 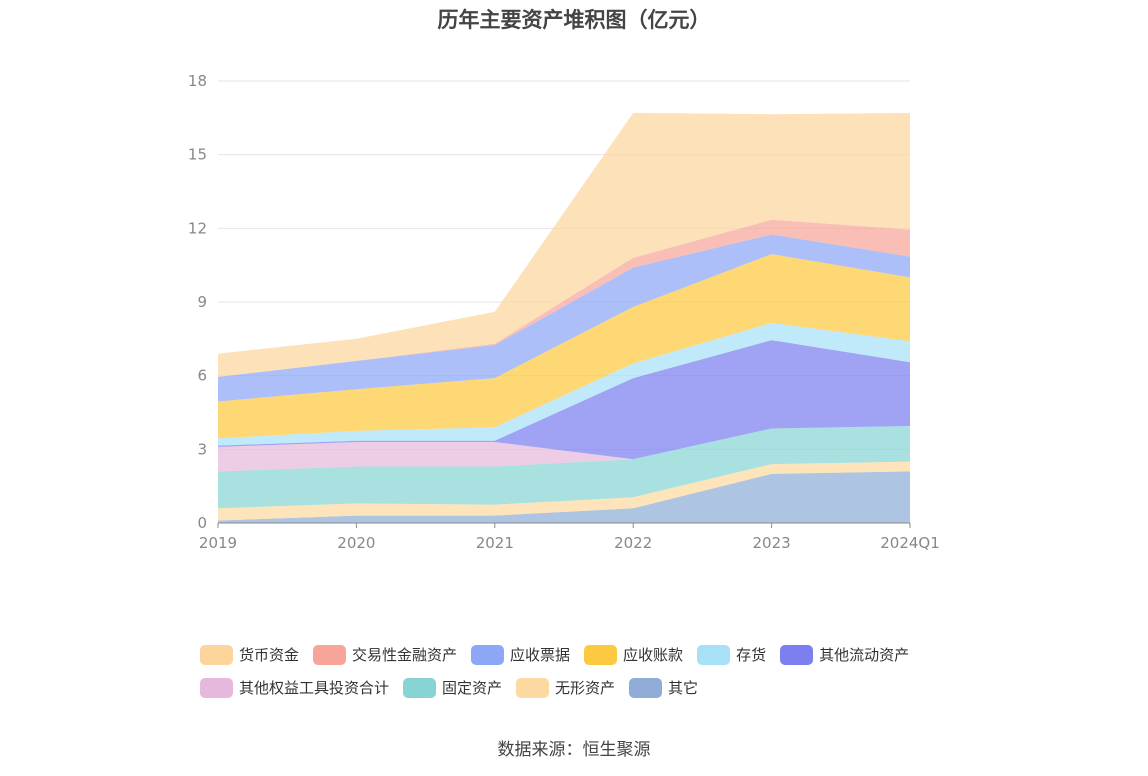 What do you see at coordinates (585, 687) in the screenshot?
I see `legend-label: 无形资产` at bounding box center [585, 687].